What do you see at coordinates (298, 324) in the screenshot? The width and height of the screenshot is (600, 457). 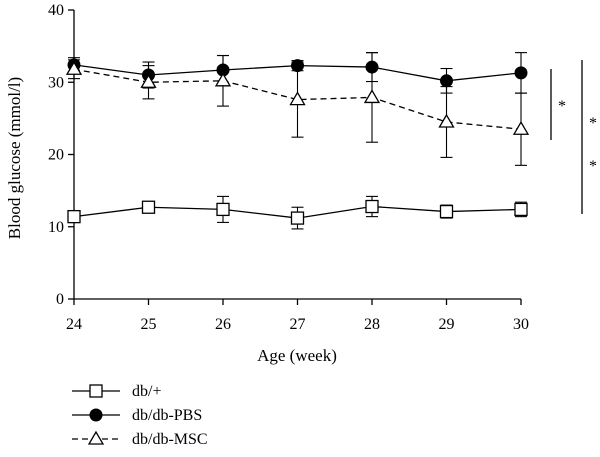 I see `x-tick-label-27: 27` at bounding box center [298, 324].